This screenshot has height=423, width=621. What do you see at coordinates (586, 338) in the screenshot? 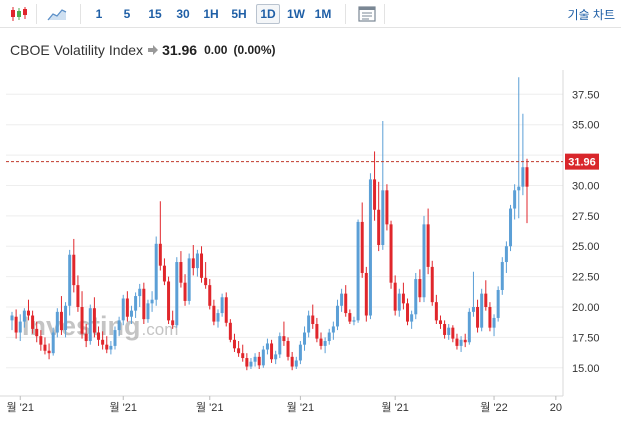
I see `y-tick-label: 17.50` at bounding box center [586, 338].